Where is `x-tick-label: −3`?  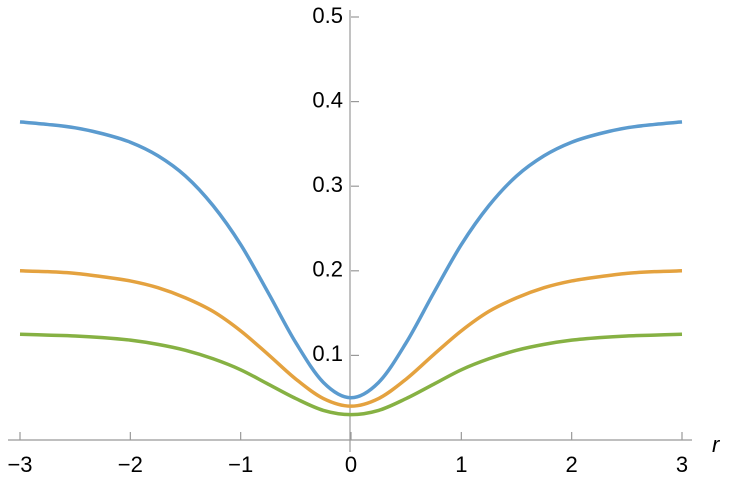 x-tick-label: −3 is located at coordinates (19, 464).